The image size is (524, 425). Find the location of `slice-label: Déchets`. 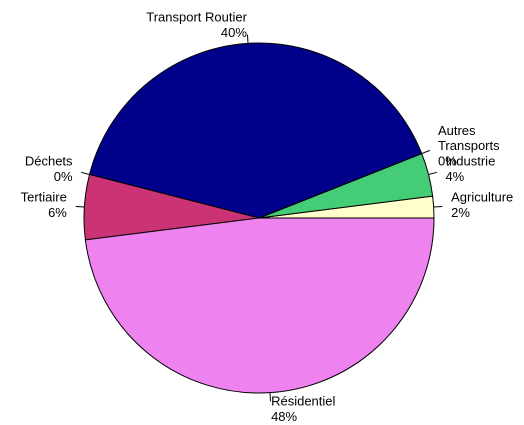

slice-label: Déchets is located at coordinates (49, 161).